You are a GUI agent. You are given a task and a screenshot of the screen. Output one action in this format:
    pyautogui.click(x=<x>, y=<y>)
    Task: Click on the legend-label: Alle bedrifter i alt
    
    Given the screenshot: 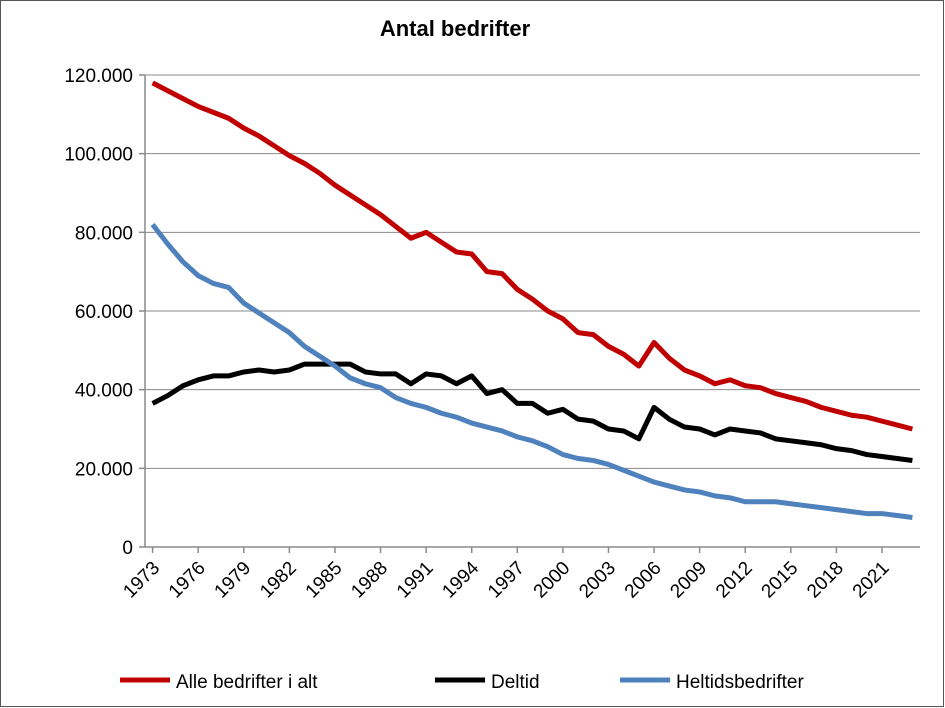 What is the action you would take?
    pyautogui.click(x=247, y=682)
    